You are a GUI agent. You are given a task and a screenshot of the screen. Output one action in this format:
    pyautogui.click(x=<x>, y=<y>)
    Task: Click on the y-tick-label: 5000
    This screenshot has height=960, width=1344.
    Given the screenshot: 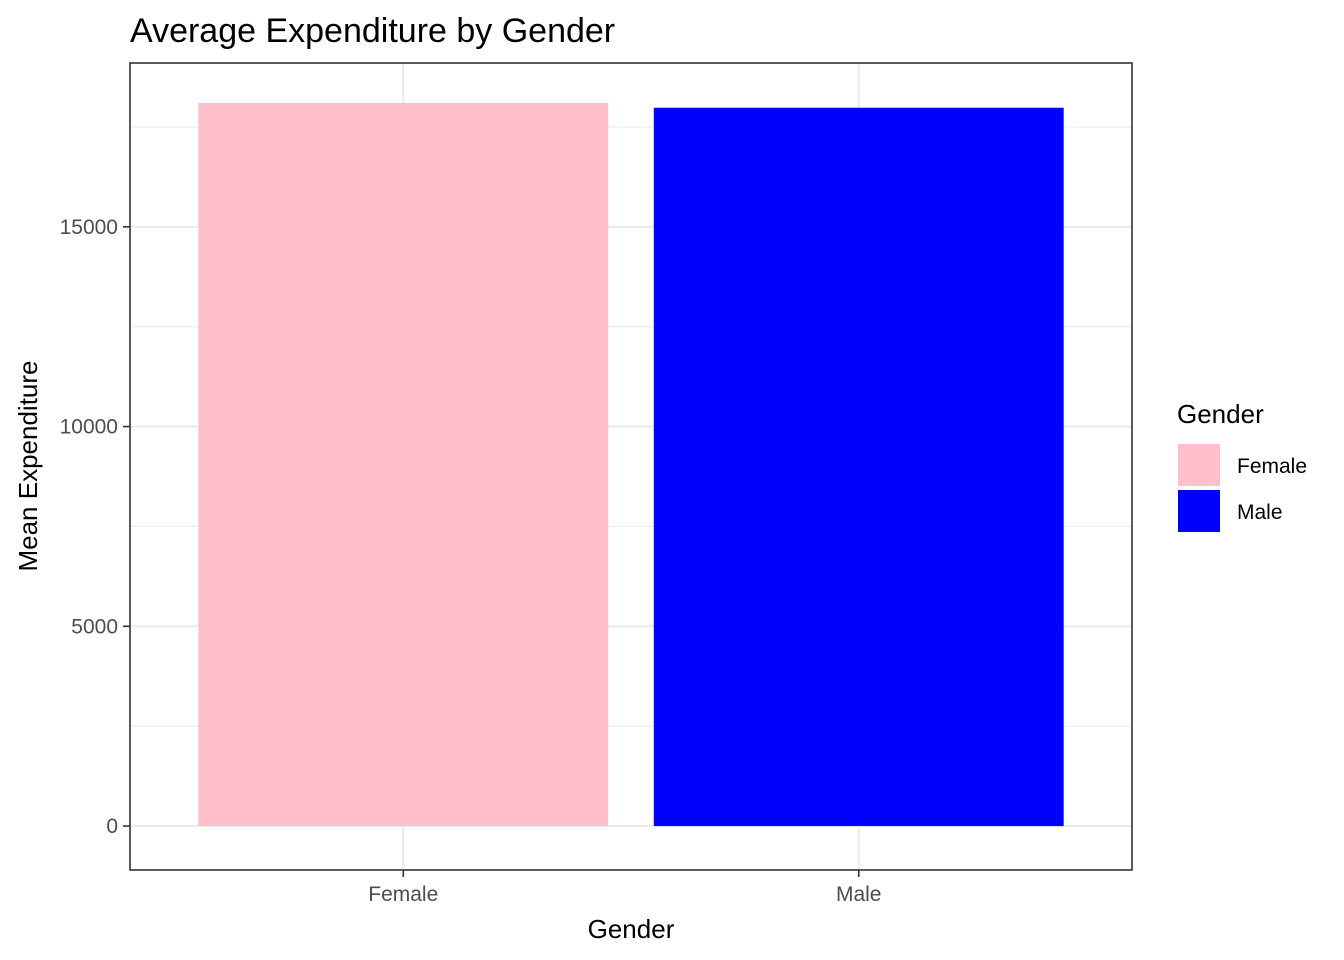 What is the action you would take?
    pyautogui.click(x=94, y=626)
    